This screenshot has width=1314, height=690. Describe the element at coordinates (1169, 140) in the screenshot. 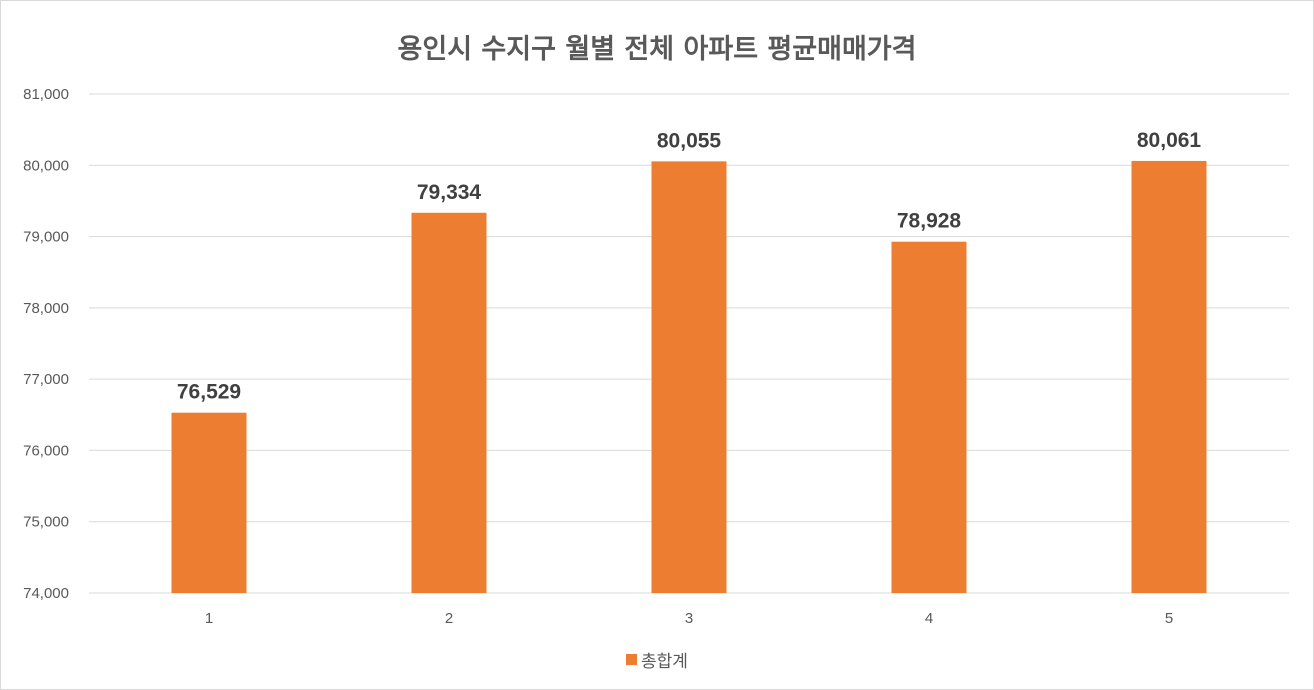

I see `data-label: 80,061` at that location.